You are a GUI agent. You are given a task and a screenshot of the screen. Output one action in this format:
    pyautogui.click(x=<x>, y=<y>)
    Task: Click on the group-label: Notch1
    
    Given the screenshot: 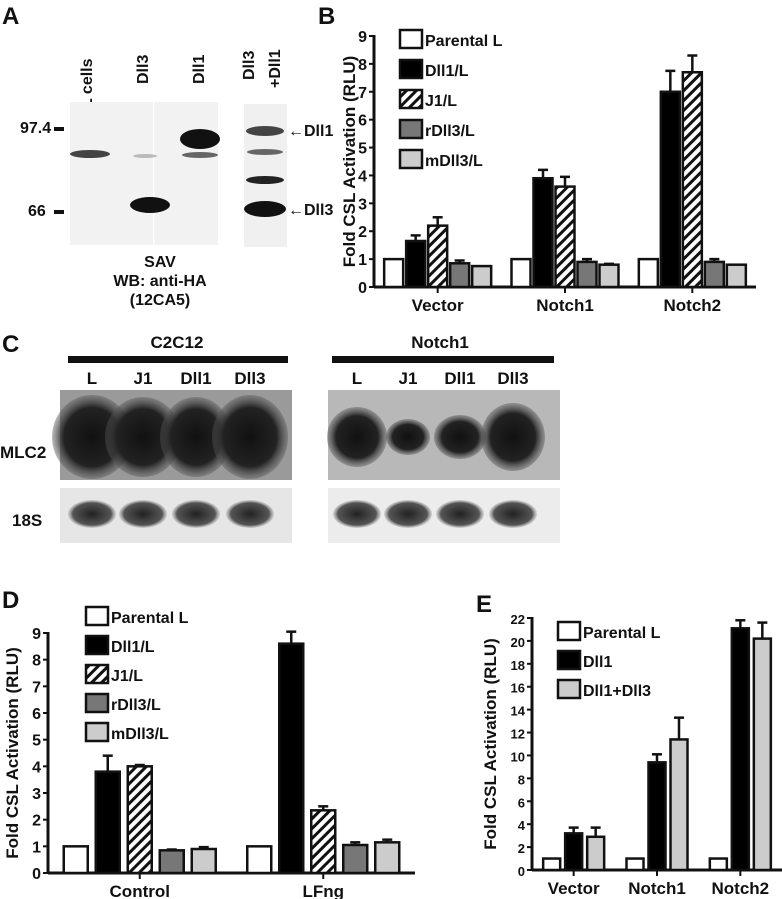 What is the action you would take?
    pyautogui.click(x=440, y=342)
    